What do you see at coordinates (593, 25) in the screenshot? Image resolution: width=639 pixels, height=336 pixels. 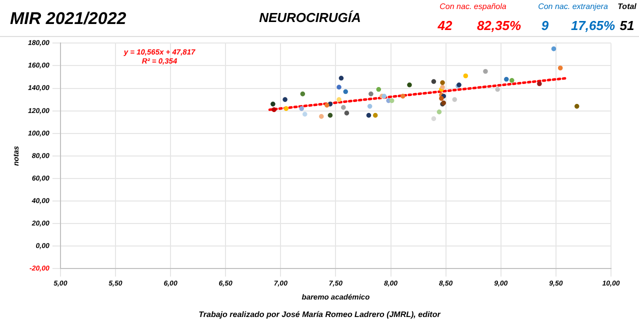 I see `text: 17,65%` at bounding box center [593, 25].